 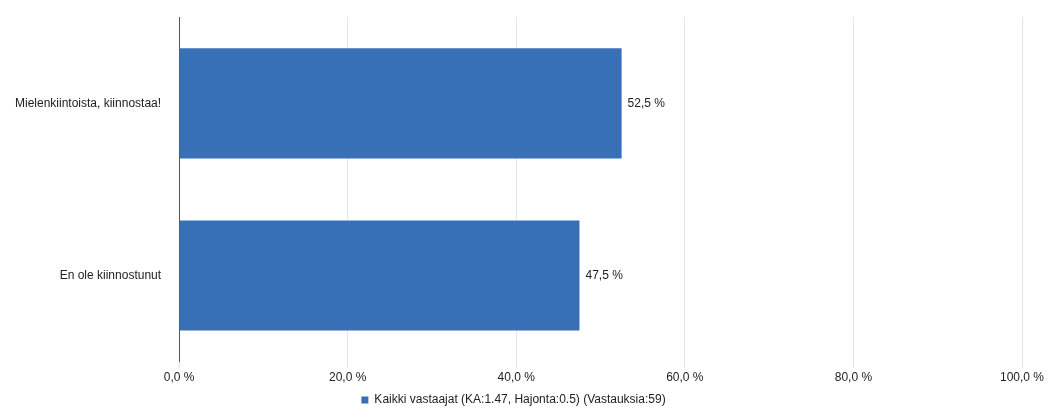 I want to click on x-tick-label: 80,0 %, so click(x=853, y=377).